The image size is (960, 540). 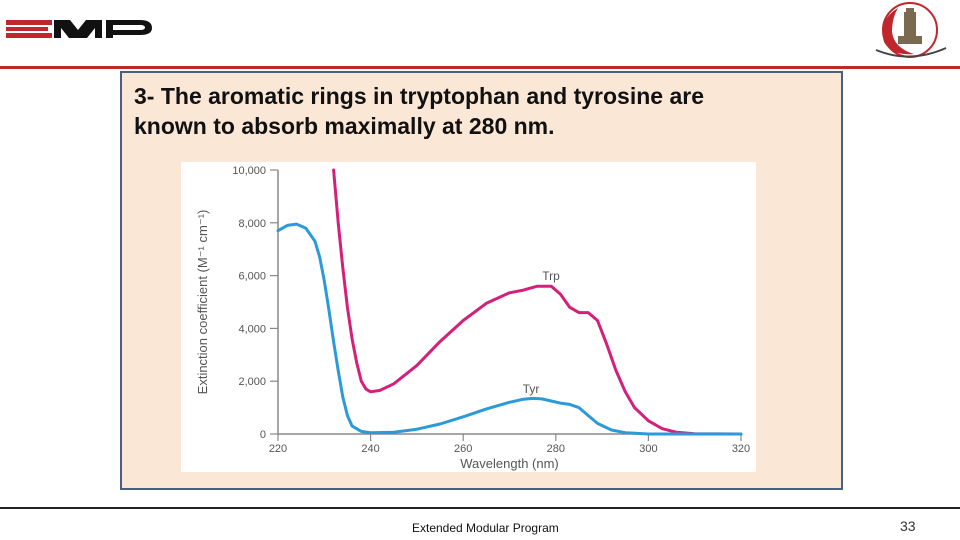 What do you see at coordinates (480, 508) in the screenshot?
I see `footer-rule` at bounding box center [480, 508].